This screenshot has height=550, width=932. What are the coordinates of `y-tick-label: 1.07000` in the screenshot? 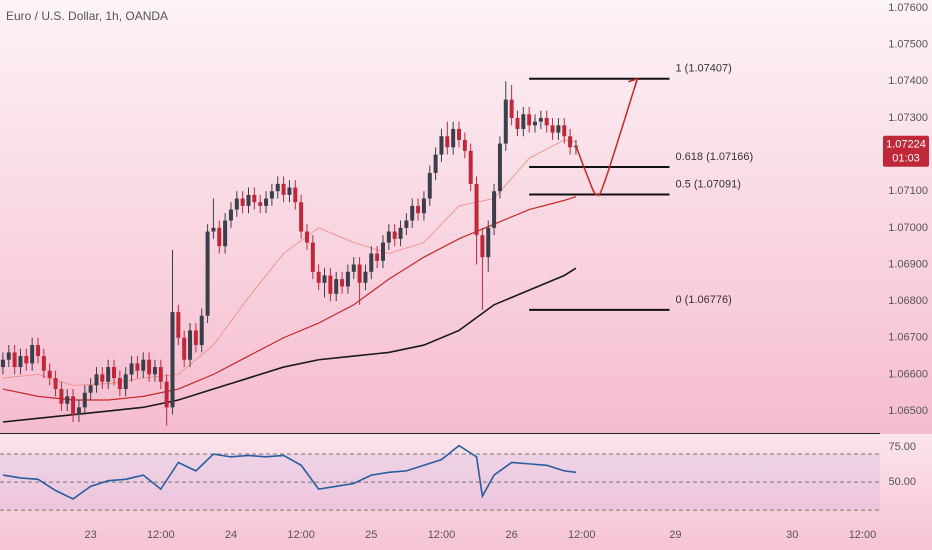 It's located at (908, 228).